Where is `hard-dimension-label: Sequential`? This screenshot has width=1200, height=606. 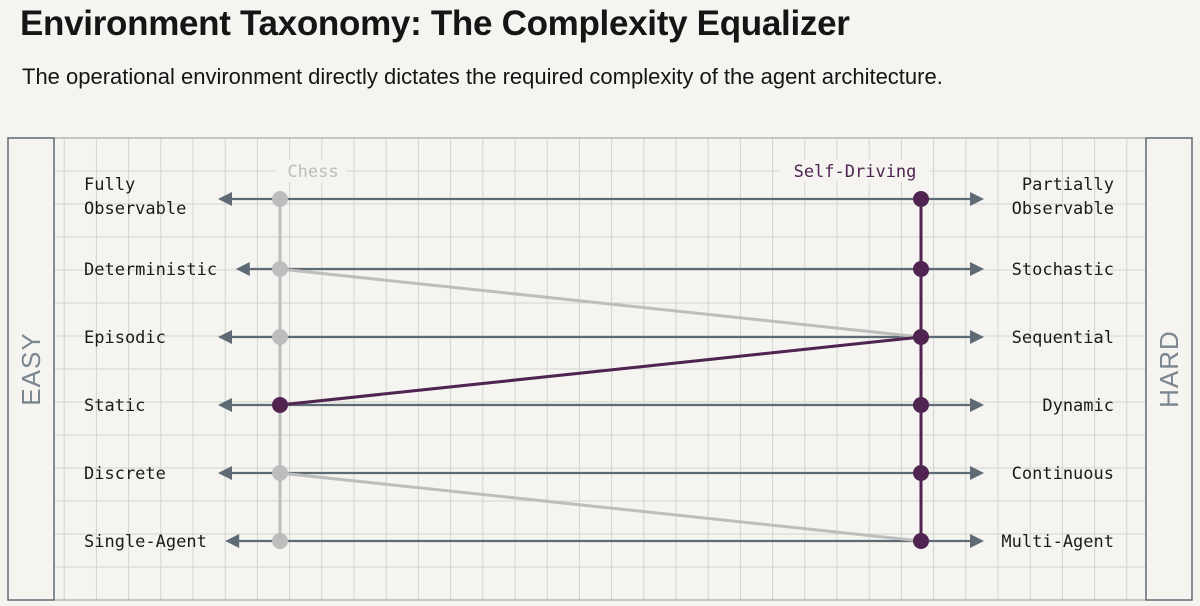 hard-dimension-label: Sequential is located at coordinates (1063, 338).